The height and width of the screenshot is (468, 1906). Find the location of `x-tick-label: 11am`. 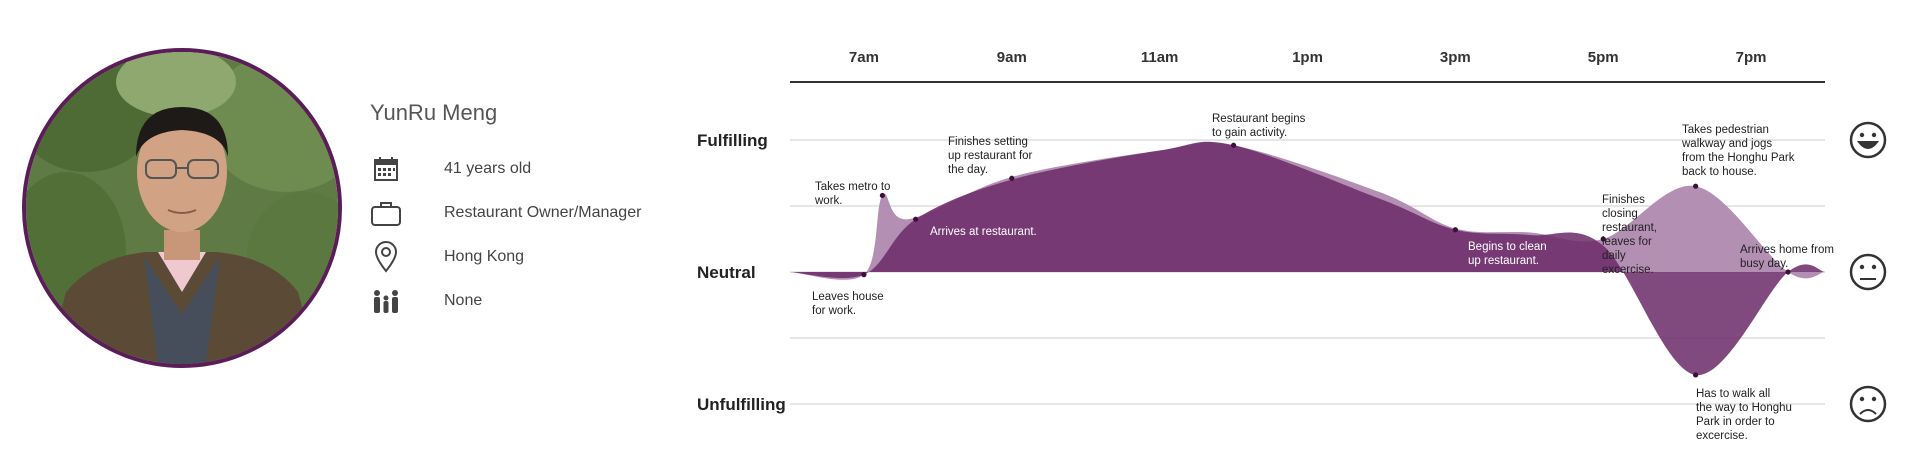

x-tick-label: 11am is located at coordinates (1160, 57).